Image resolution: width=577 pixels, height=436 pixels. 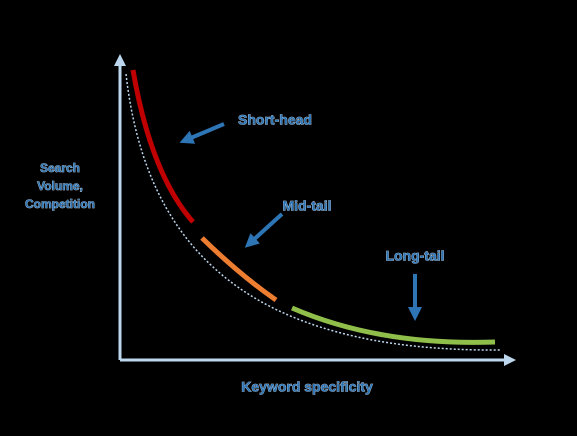 I want to click on y-axis-label: Competition, so click(x=60, y=204).